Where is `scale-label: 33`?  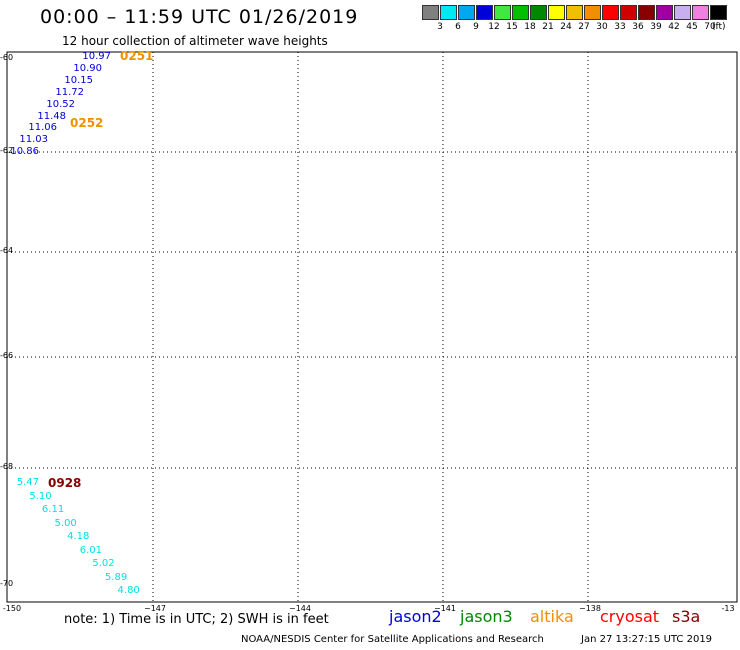 scale-label: 33 is located at coordinates (620, 27).